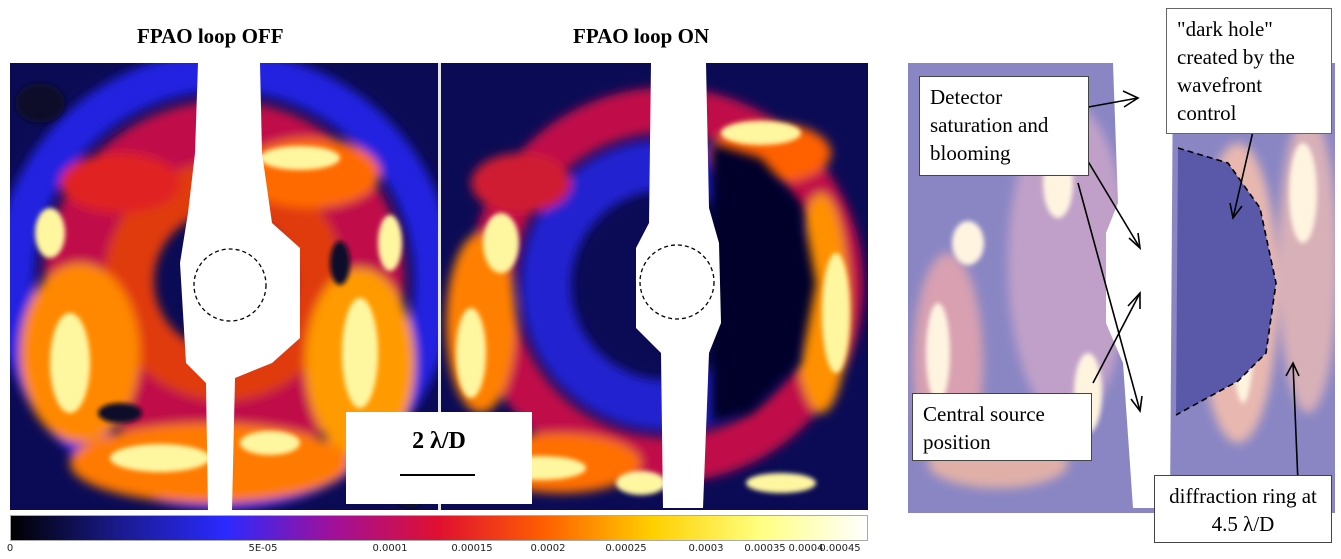 The width and height of the screenshot is (1341, 559). I want to click on colorbar-tick: 0.0004, so click(806, 548).